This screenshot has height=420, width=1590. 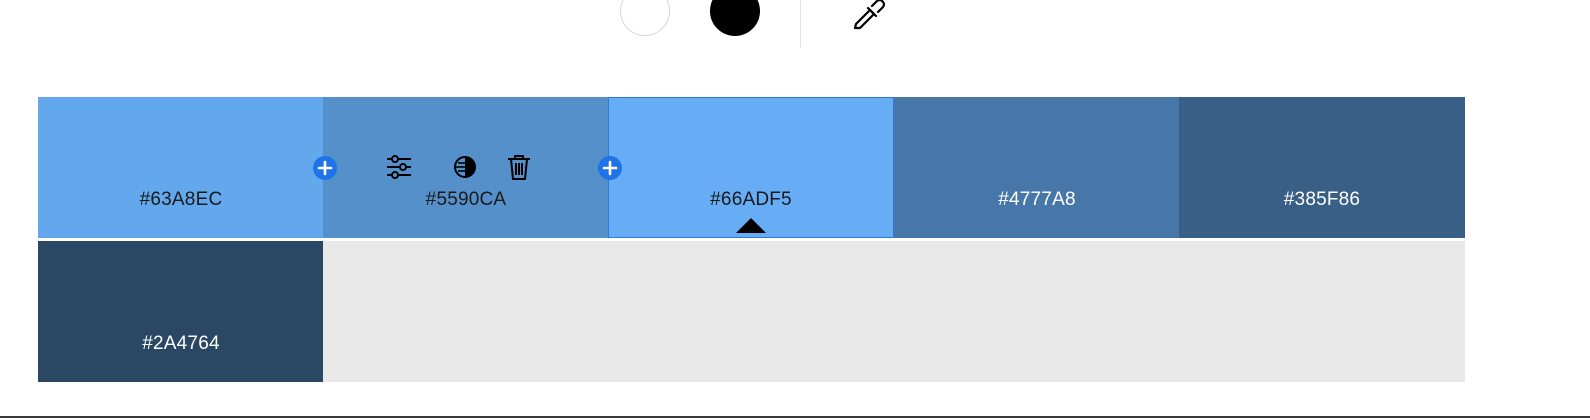 What do you see at coordinates (645, 18) in the screenshot?
I see `white-swatch-button` at bounding box center [645, 18].